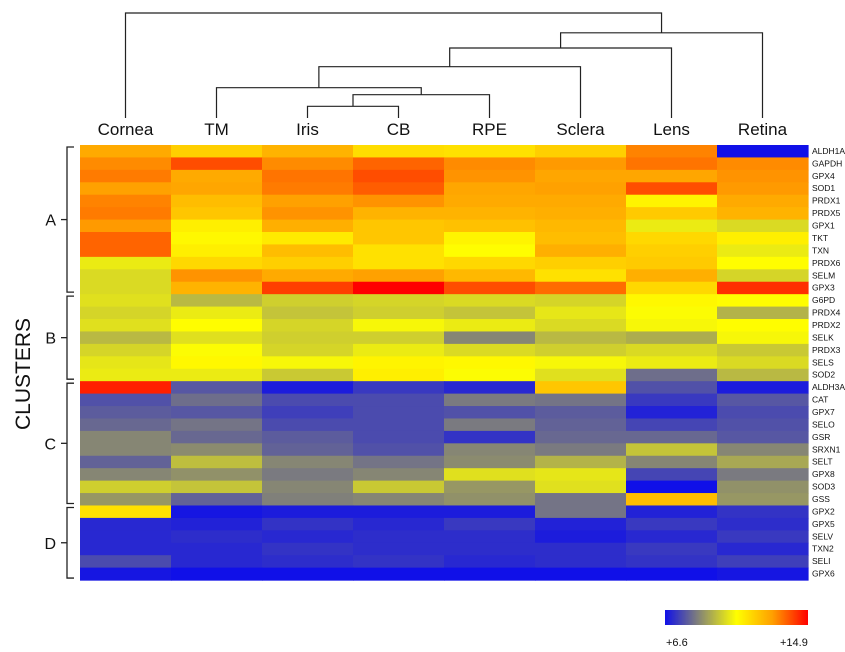  Describe the element at coordinates (399, 313) in the screenshot. I see `cell-prdx4-cb` at that location.